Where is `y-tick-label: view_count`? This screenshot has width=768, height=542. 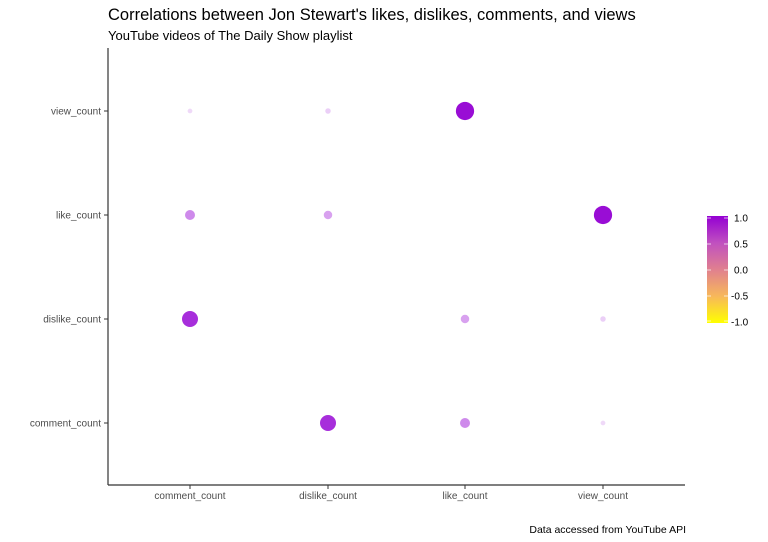
y-tick-label: view_count is located at coordinates (76, 112).